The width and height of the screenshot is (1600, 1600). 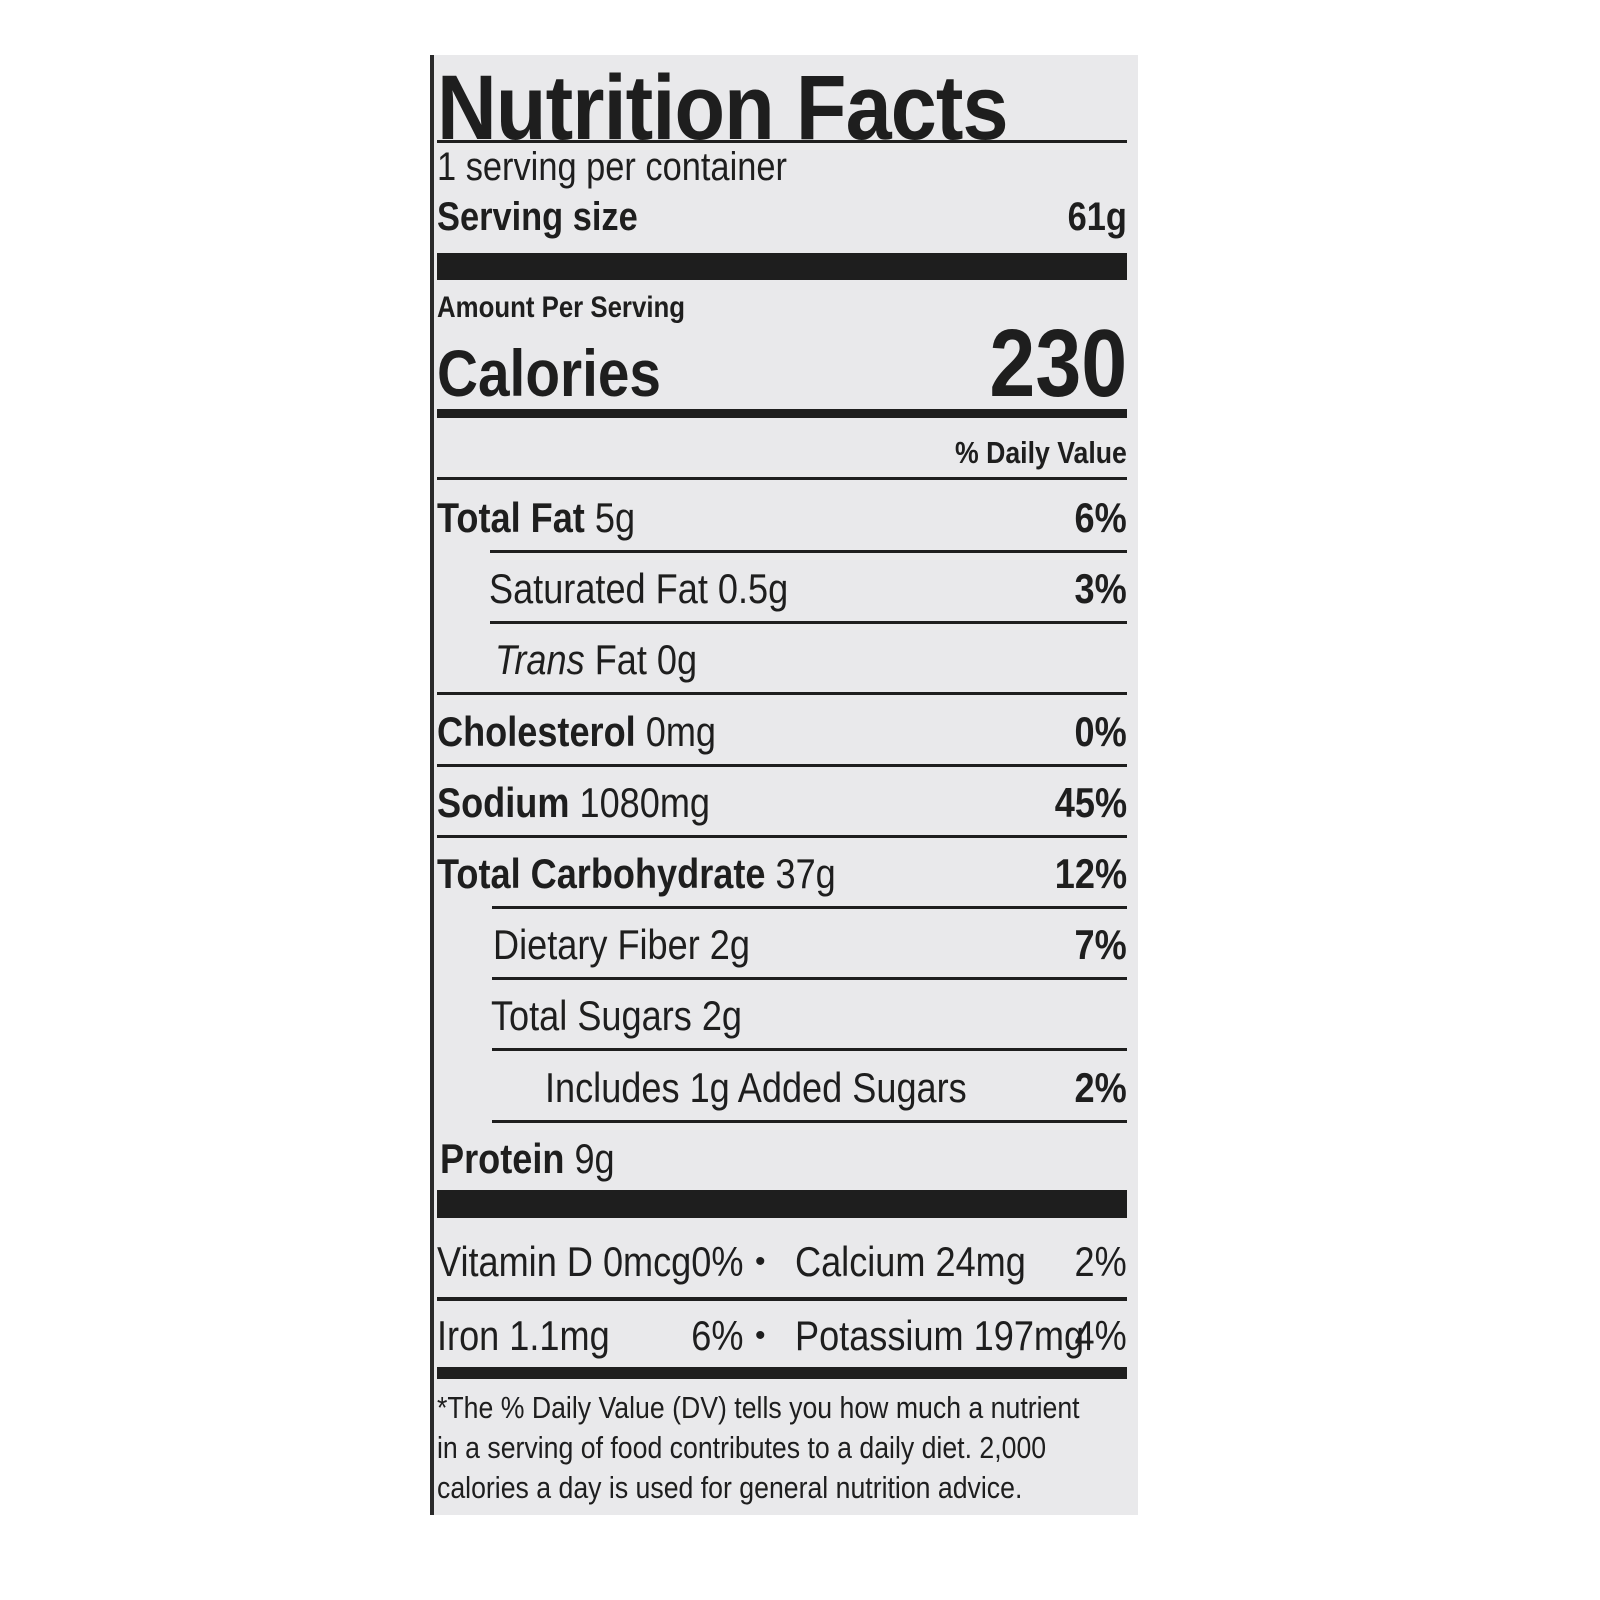 I want to click on nutrient-name-suffix: Fat, so click(x=620, y=660).